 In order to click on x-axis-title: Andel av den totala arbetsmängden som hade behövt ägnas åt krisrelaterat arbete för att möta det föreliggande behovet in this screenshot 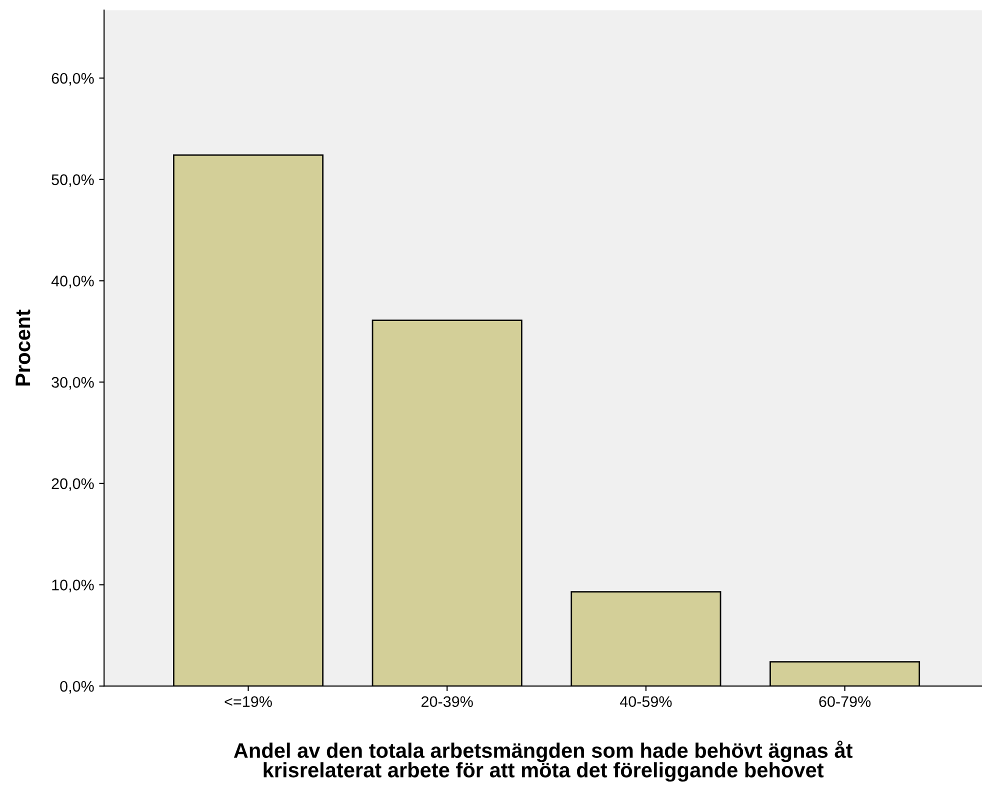, I will do `click(543, 761)`.